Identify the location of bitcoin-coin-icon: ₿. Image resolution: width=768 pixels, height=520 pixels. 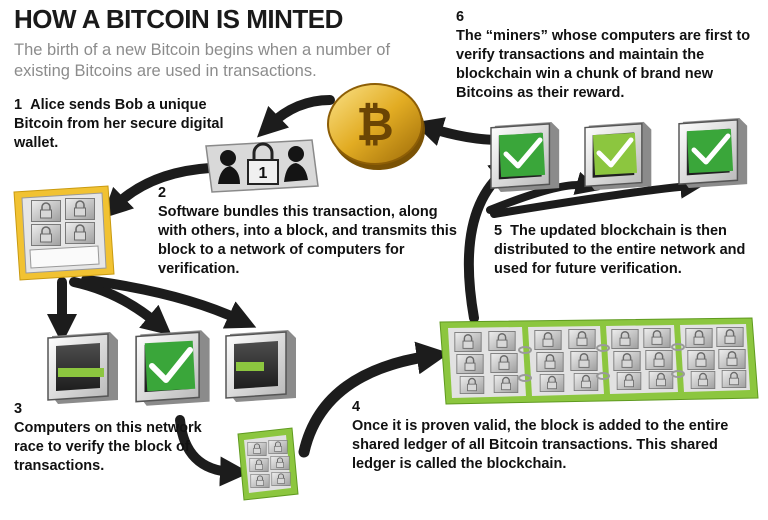
(376, 126).